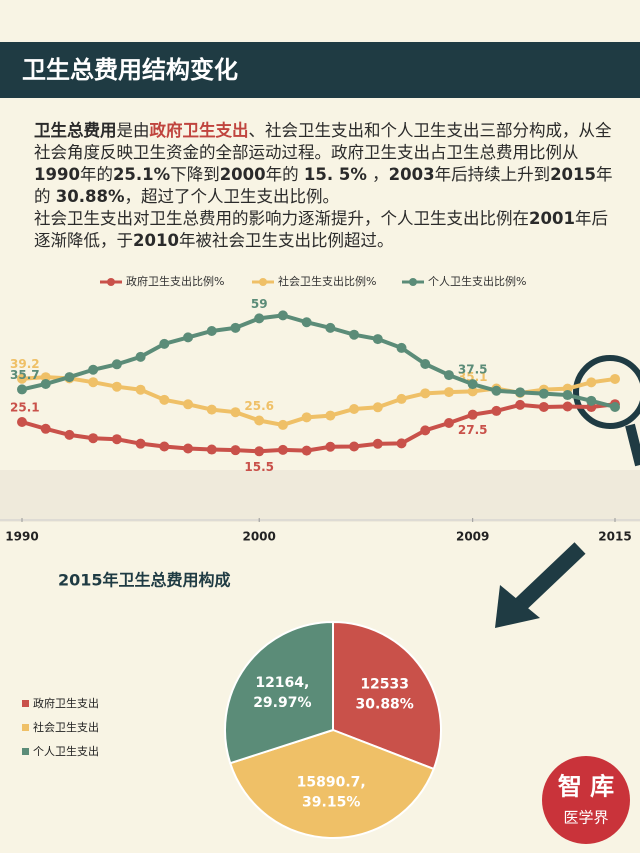 This screenshot has height=853, width=640. What do you see at coordinates (66, 703) in the screenshot?
I see `legend-label: 政府卫生支出` at bounding box center [66, 703].